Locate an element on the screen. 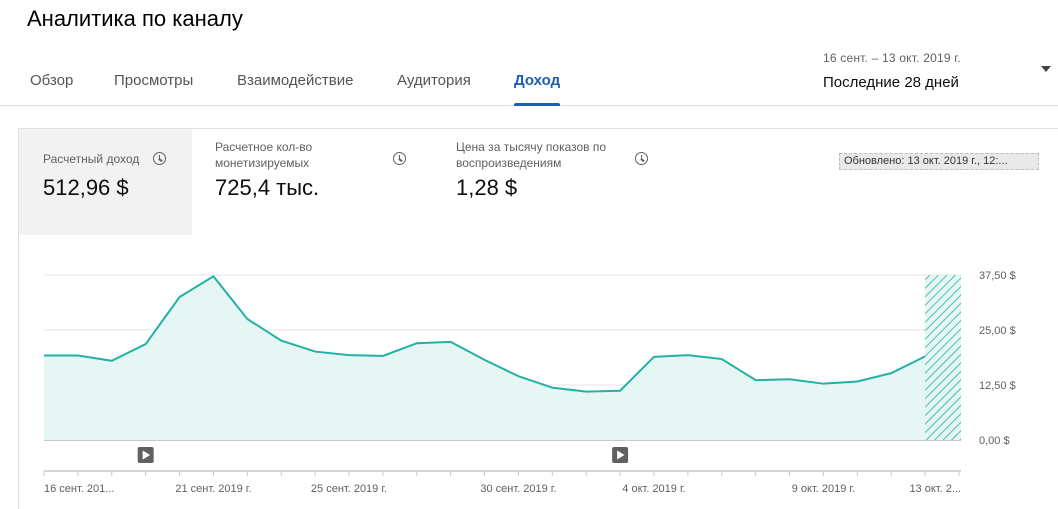 This screenshot has height=509, width=1058. tab-views: Просмотры is located at coordinates (154, 80).